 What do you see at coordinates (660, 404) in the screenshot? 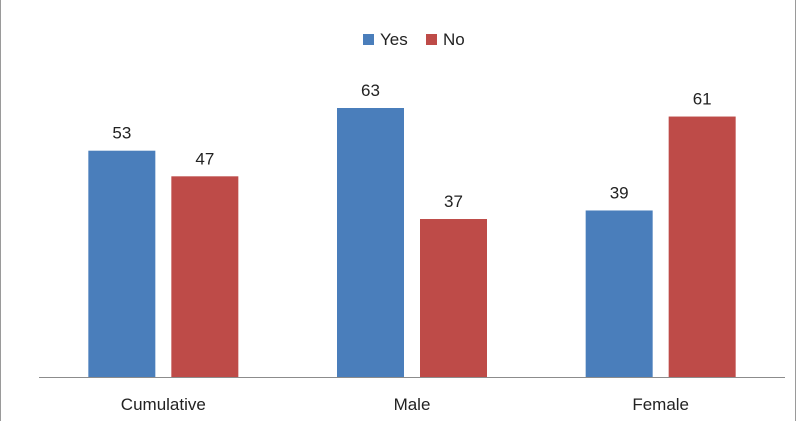
I see `category-label-female: Female` at bounding box center [660, 404].